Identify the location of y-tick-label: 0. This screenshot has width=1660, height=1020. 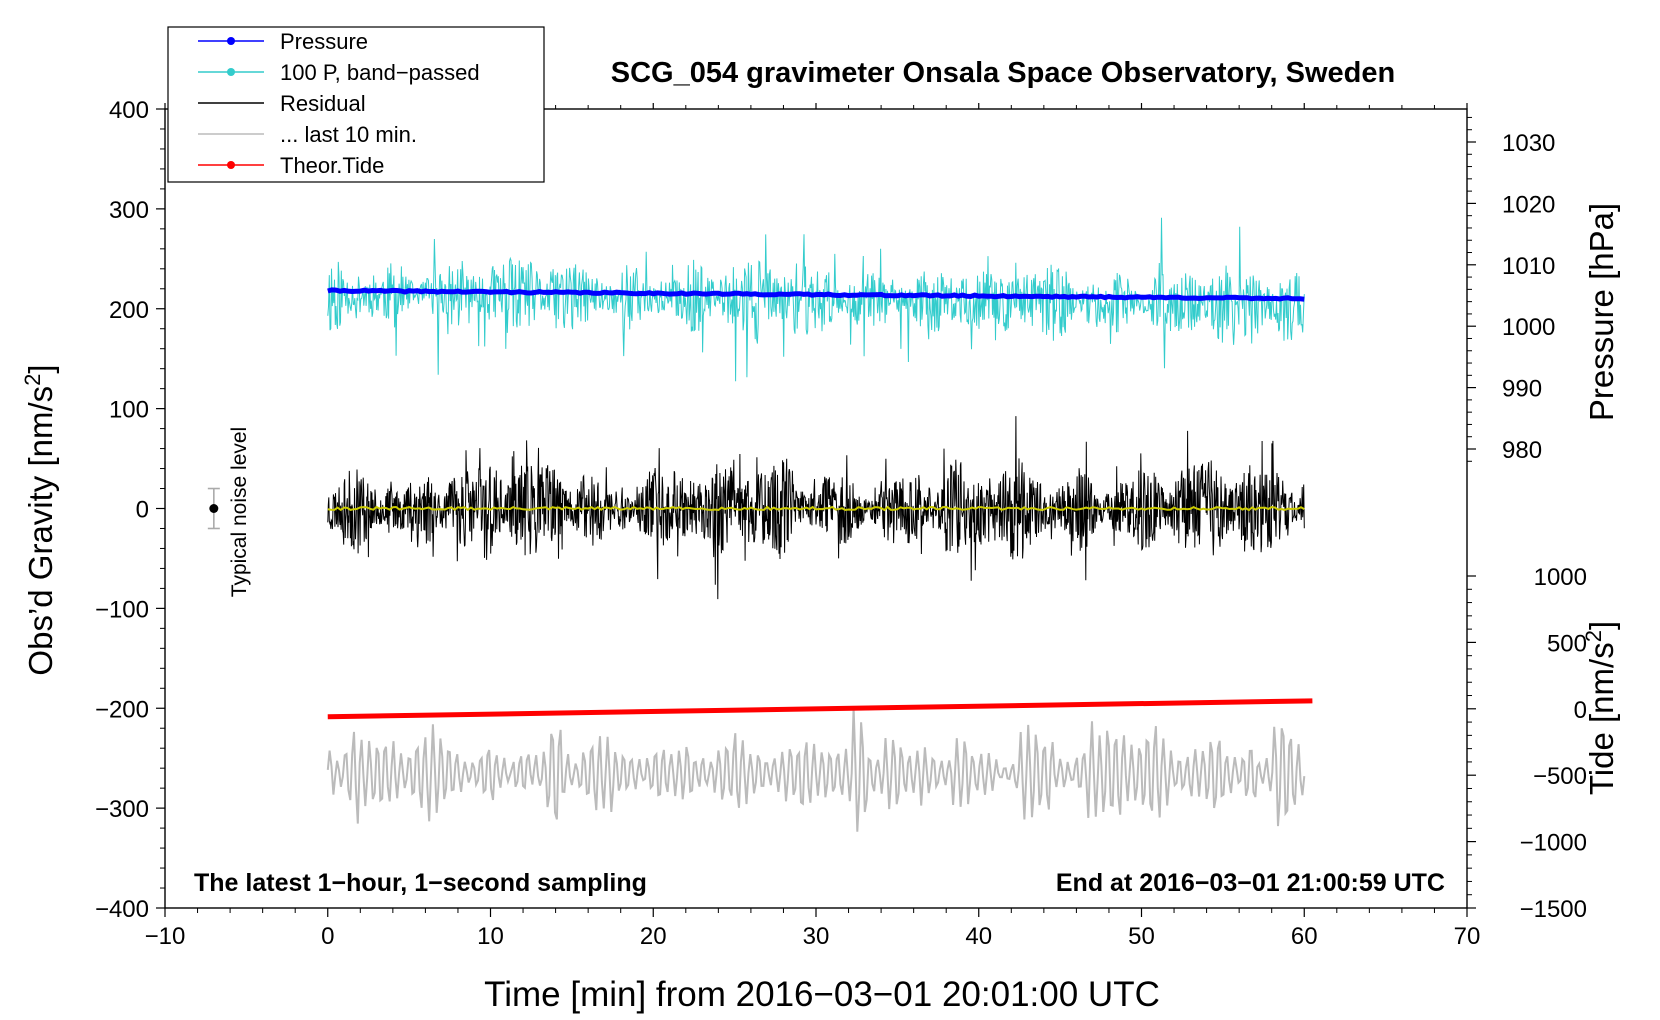
(142, 510).